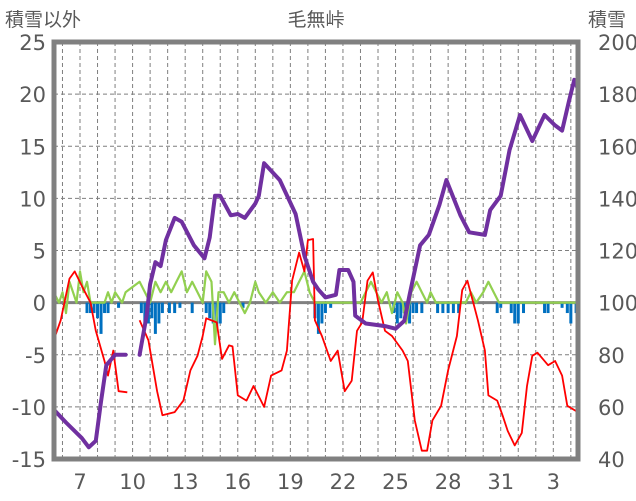 The width and height of the screenshot is (636, 501). What do you see at coordinates (43, 20) in the screenshot?
I see `left-axis-title: 積雪以外` at bounding box center [43, 20].